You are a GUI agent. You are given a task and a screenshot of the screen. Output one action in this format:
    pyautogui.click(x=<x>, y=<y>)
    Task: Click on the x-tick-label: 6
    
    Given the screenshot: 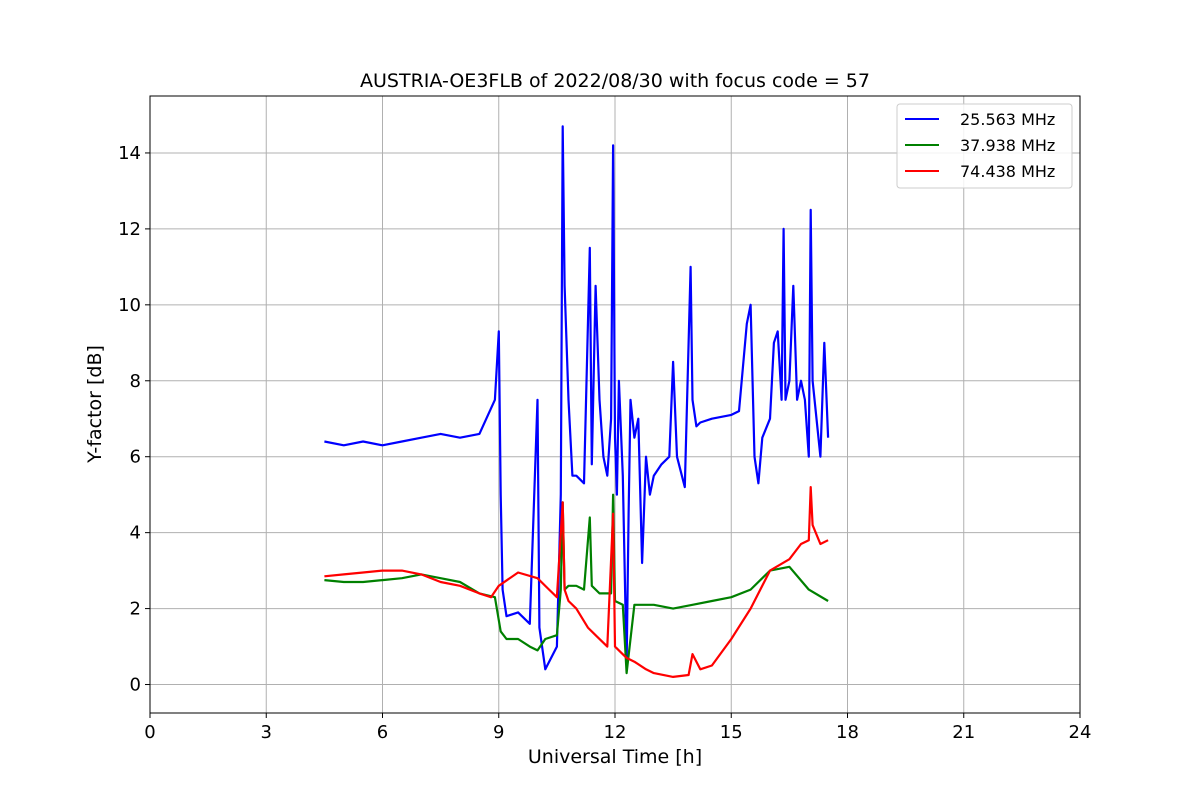 What is the action you would take?
    pyautogui.click(x=382, y=732)
    